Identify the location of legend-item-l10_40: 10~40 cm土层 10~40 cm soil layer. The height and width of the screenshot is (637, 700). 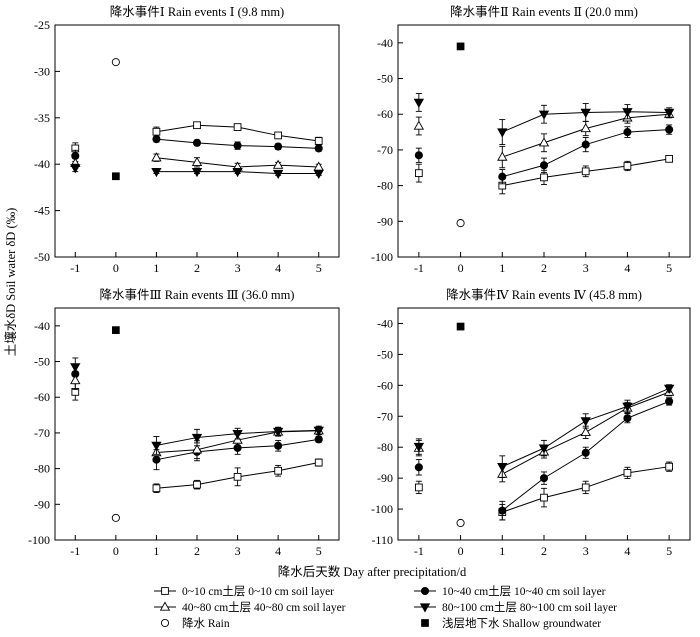
(510, 591).